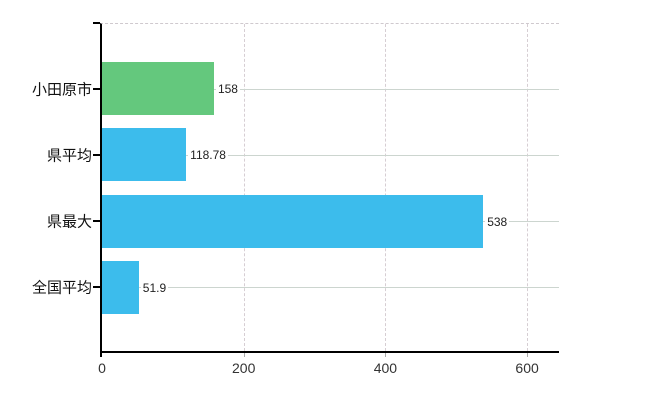 The width and height of the screenshot is (650, 400). I want to click on y-axis-top-tick, so click(96, 23).